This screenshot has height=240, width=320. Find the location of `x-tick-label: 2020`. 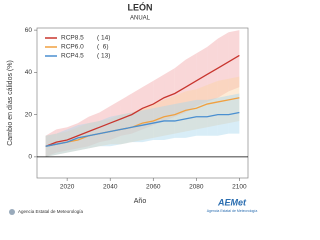

x-tick-label: 2020 is located at coordinates (67, 187).